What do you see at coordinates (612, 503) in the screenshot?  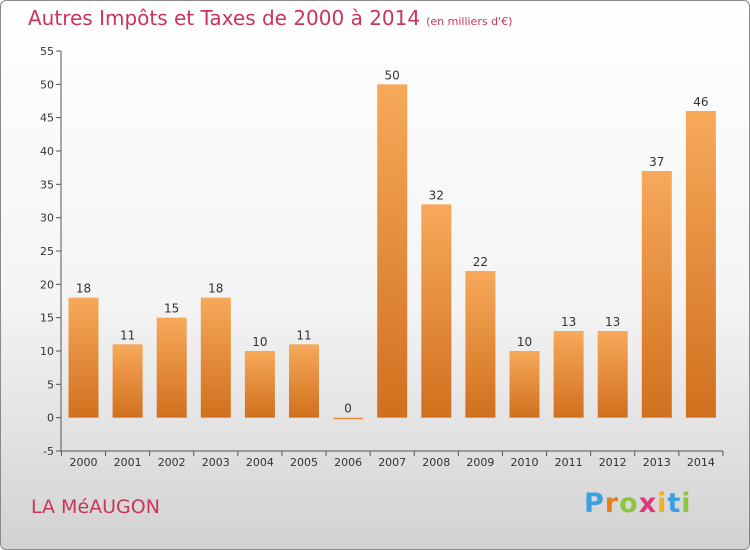 I see `logo-letter: r` at bounding box center [612, 503].